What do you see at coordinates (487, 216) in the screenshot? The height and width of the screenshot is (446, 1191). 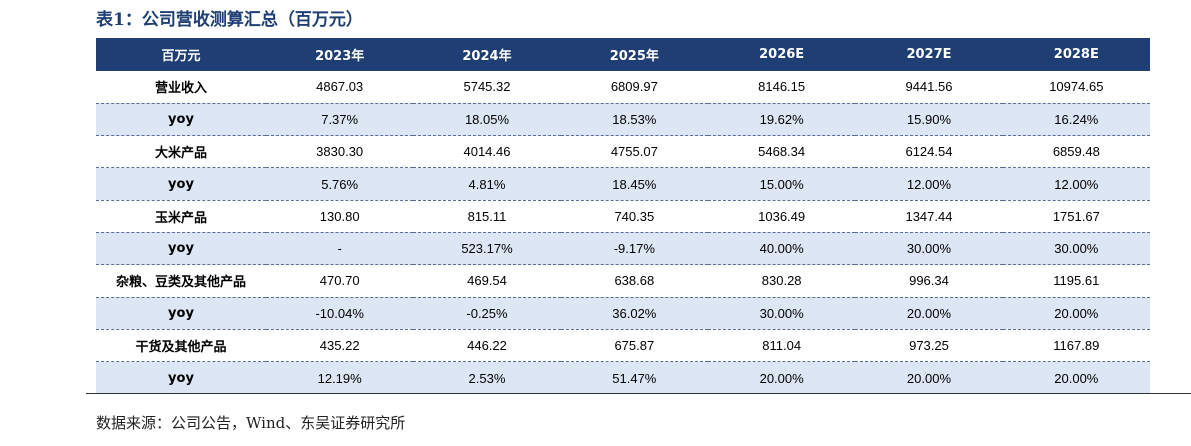 I see `table-cell: 815.11` at bounding box center [487, 216].